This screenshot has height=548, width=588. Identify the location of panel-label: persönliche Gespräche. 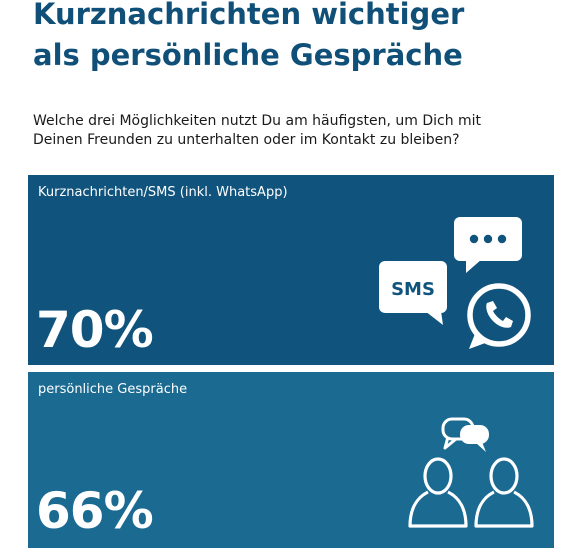
(113, 389).